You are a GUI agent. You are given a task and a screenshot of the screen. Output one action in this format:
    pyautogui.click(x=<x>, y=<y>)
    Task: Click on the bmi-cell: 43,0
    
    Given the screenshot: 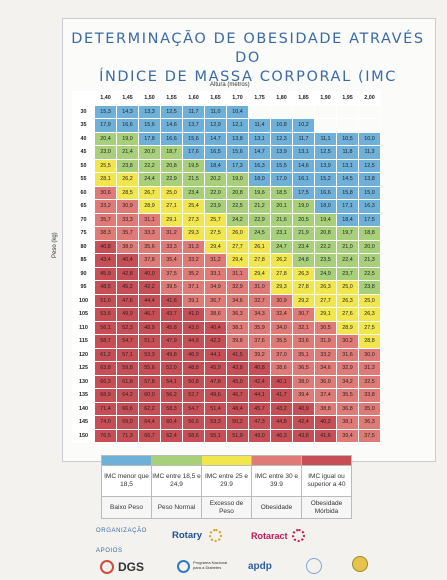 What is the action you would take?
    pyautogui.click(x=193, y=327)
    